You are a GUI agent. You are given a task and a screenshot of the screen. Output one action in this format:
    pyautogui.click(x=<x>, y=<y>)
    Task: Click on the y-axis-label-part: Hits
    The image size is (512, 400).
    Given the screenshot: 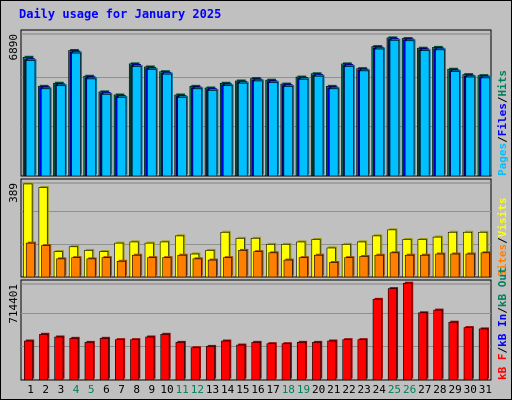 What is the action you would take?
    pyautogui.click(x=502, y=83)
    